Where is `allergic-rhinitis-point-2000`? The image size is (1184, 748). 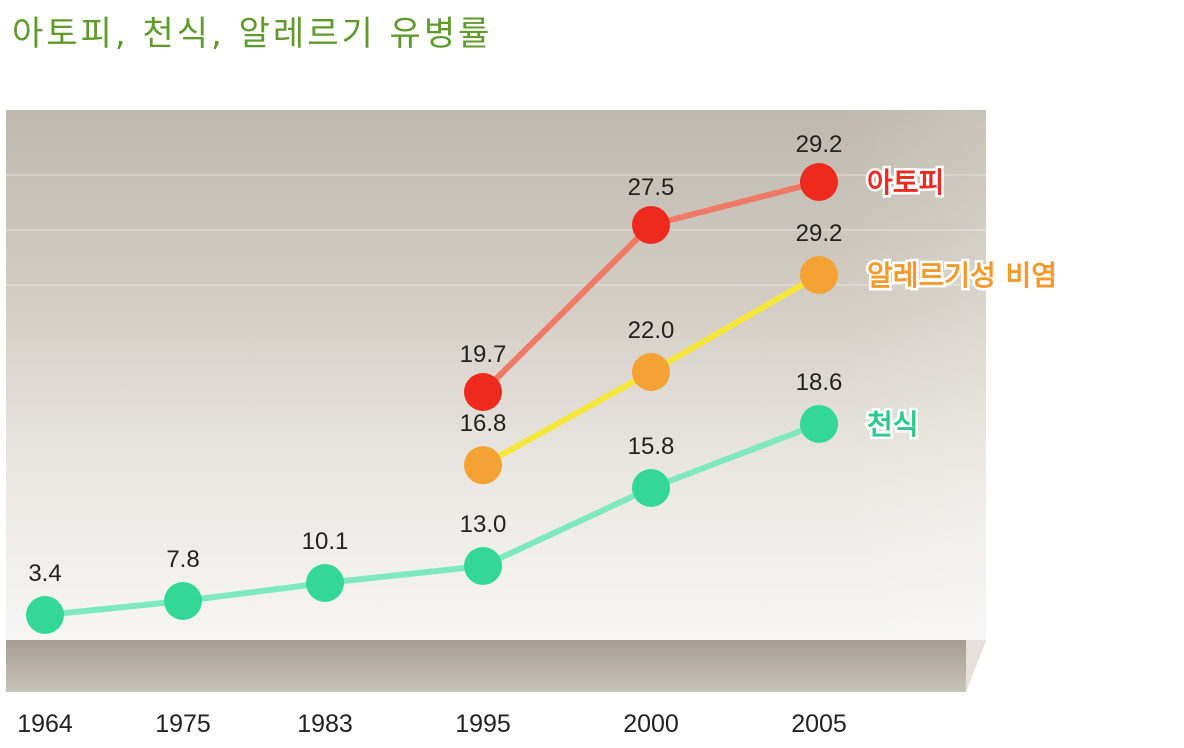 allergic-rhinitis-point-2000 is located at coordinates (651, 372).